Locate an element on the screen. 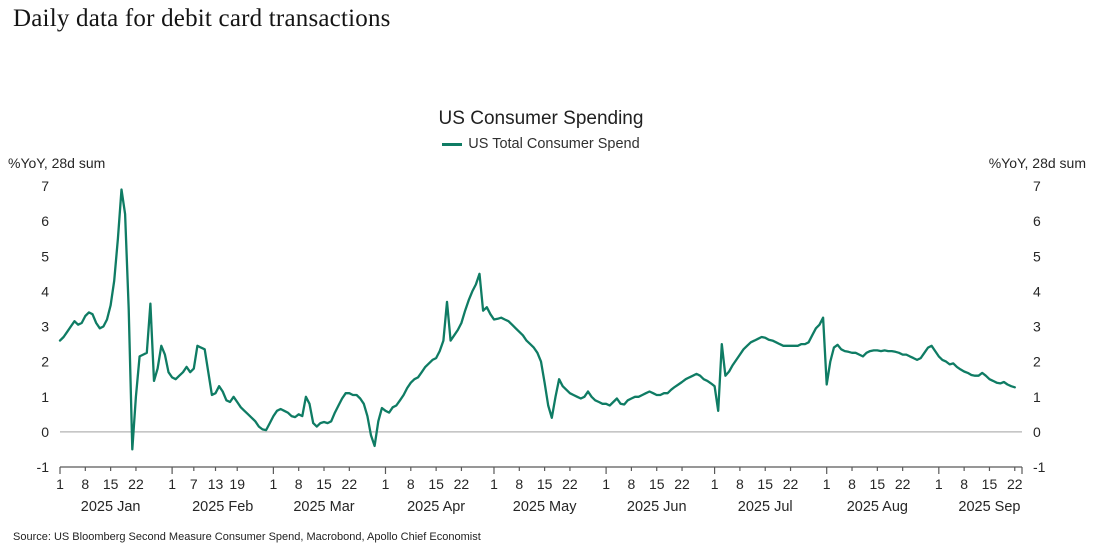  y-axis-label-left: %YoY, 28d sum is located at coordinates (57, 163).